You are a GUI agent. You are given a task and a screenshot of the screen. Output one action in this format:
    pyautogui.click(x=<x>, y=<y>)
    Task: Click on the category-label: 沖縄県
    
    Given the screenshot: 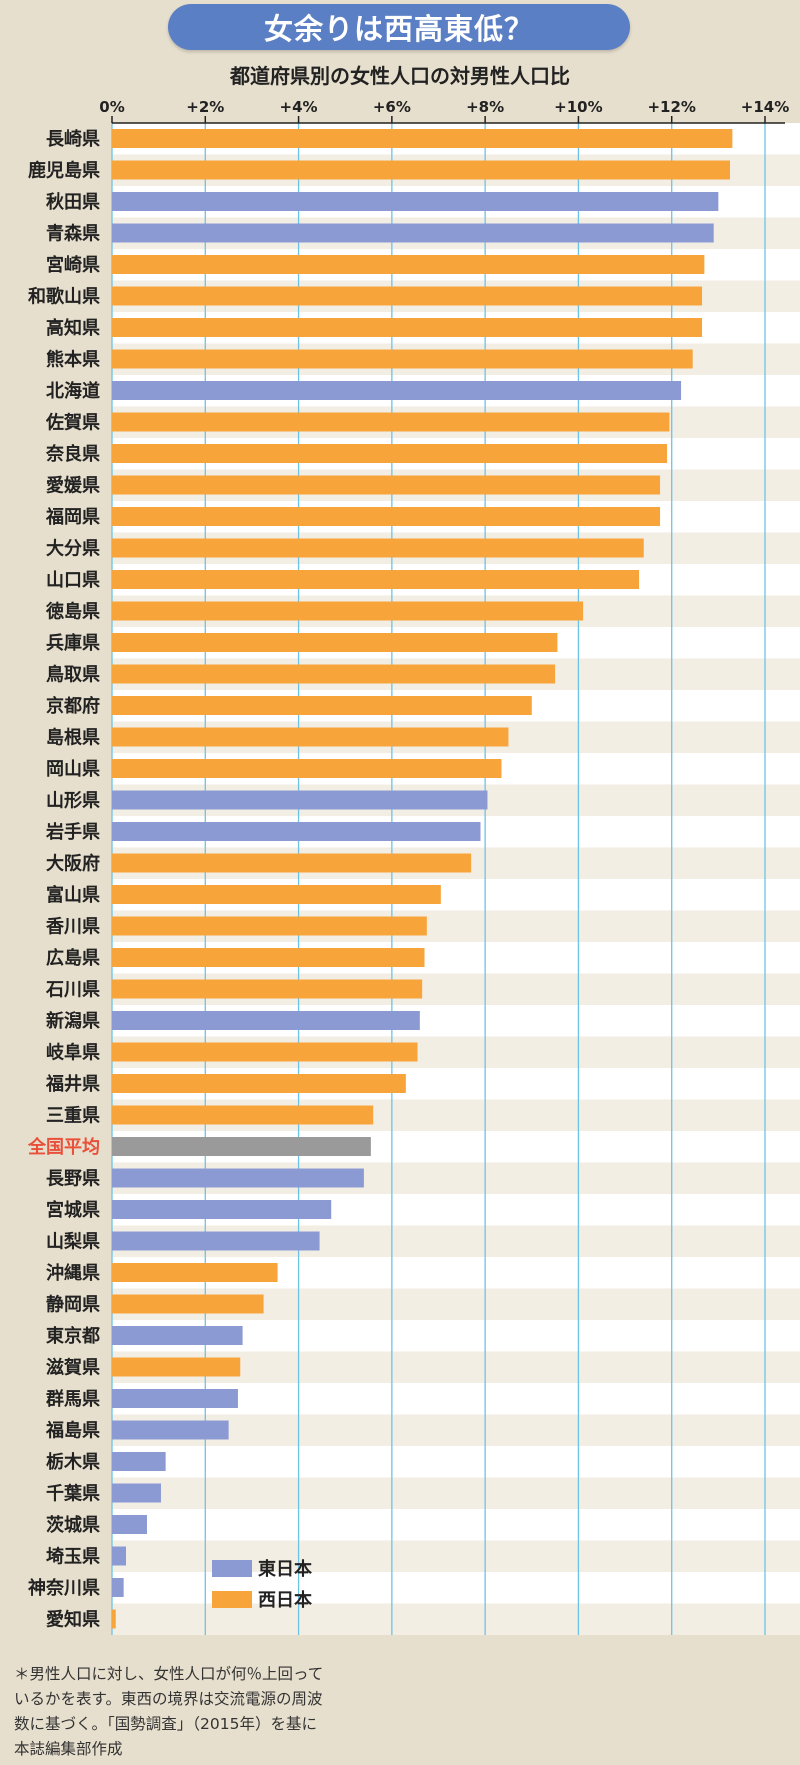 What is the action you would take?
    pyautogui.click(x=73, y=1273)
    